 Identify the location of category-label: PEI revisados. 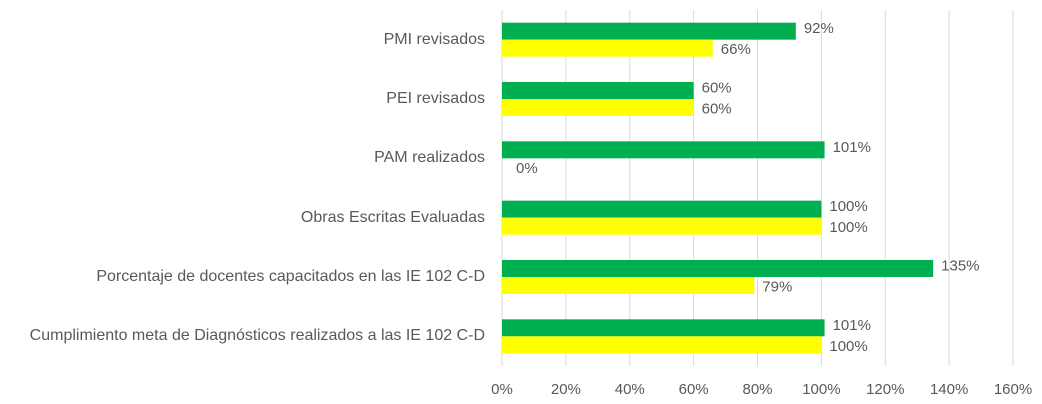
(435, 98).